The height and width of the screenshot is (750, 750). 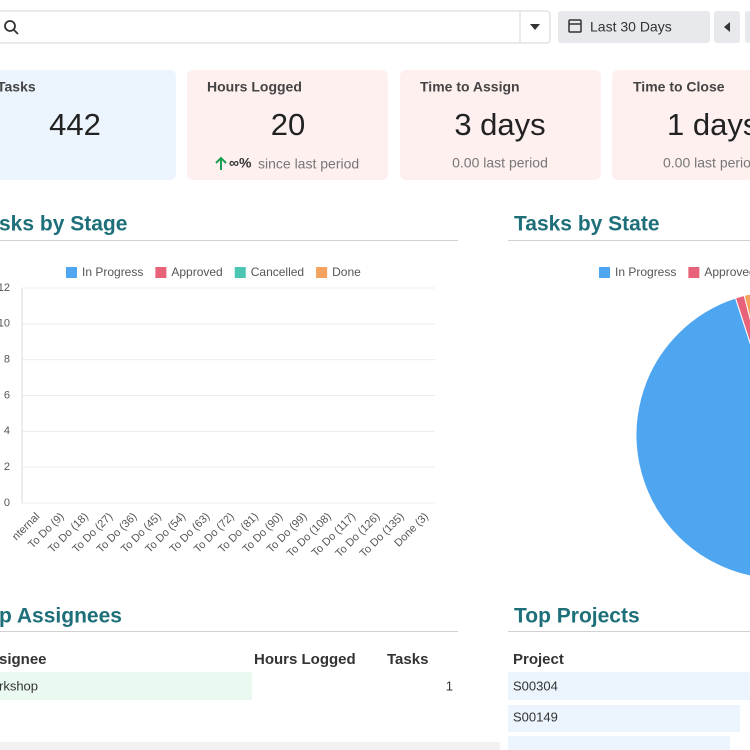 What do you see at coordinates (7, 360) in the screenshot?
I see `y-tick-label: 8` at bounding box center [7, 360].